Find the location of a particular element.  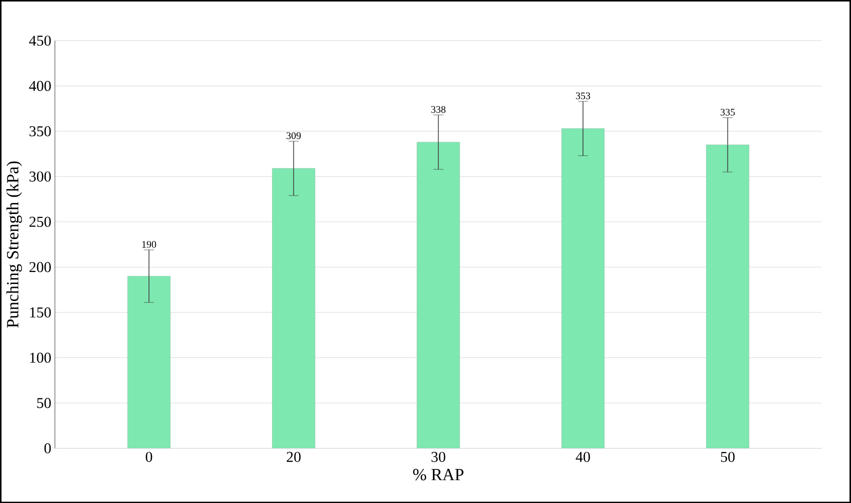

x-axis-title: % RAP is located at coordinates (438, 474).